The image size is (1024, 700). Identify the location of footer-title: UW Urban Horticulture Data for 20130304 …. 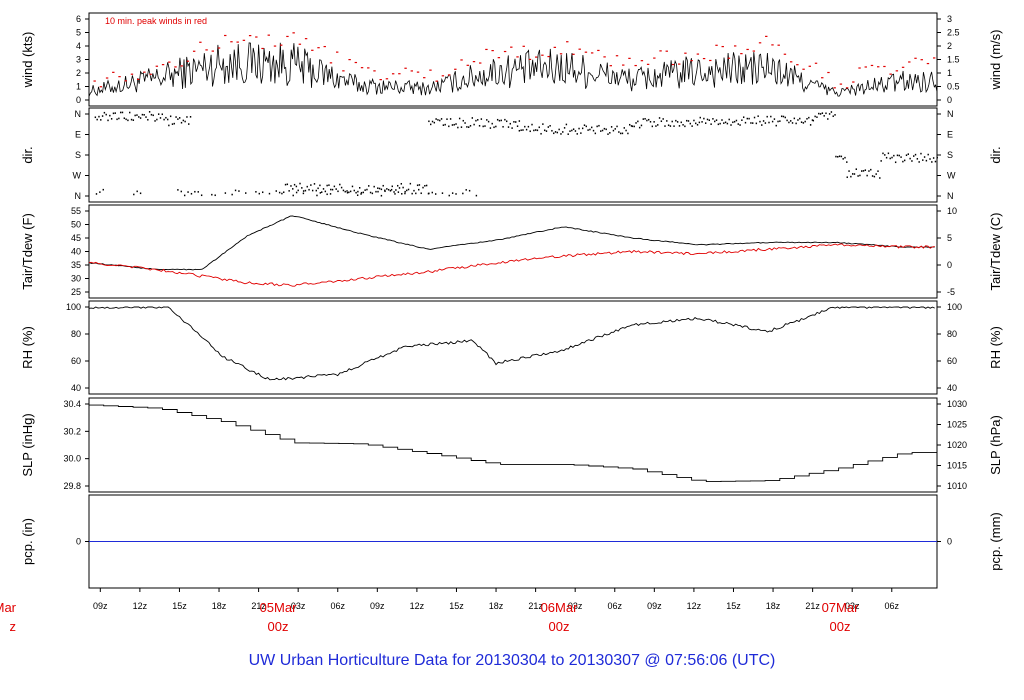
(512, 660).